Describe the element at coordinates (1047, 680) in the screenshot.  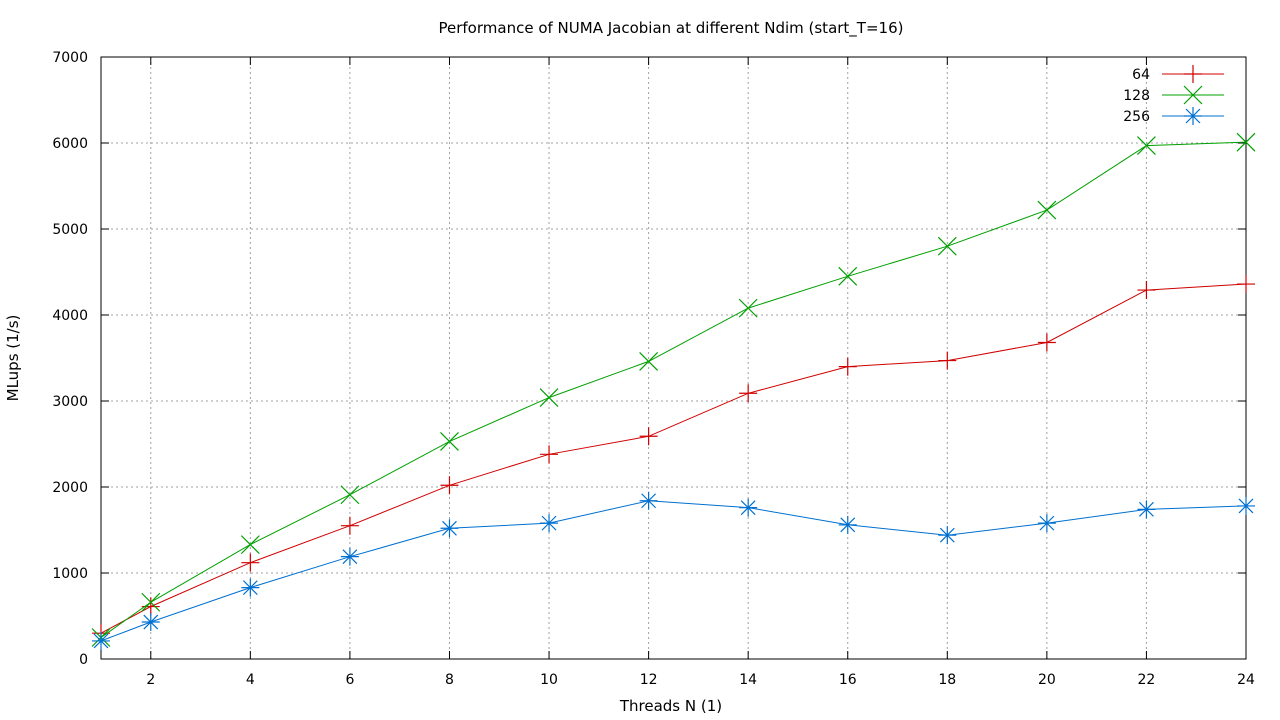
I see `x-tick-label: 20` at that location.